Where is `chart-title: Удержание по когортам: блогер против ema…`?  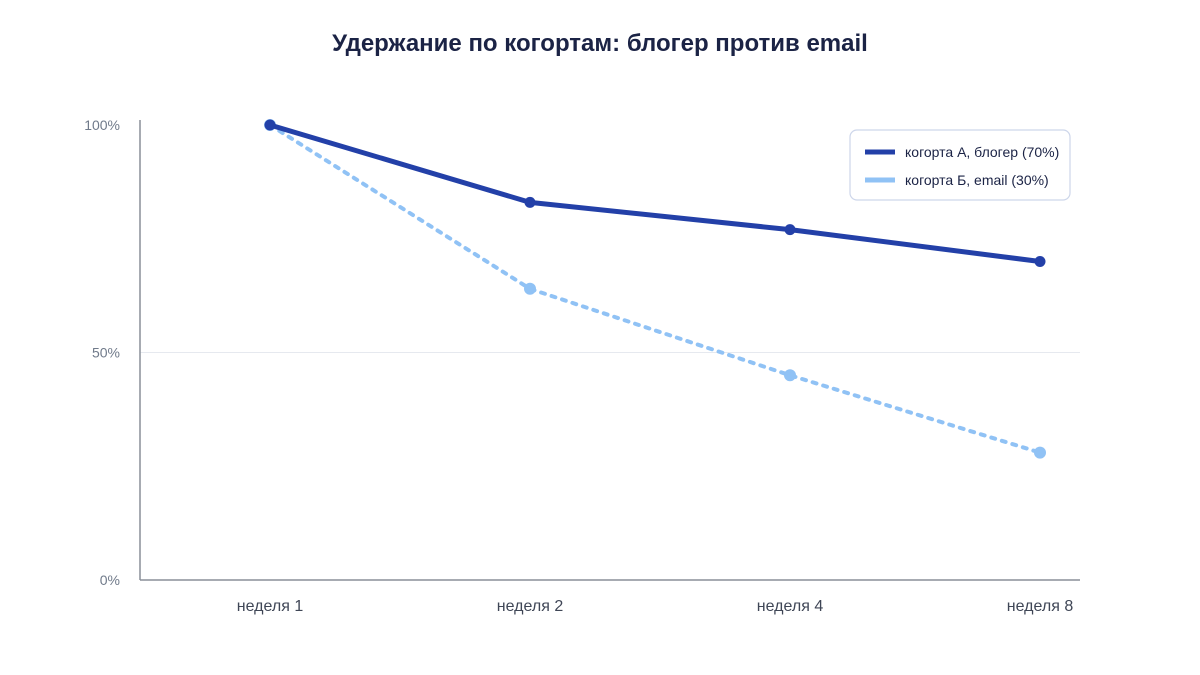 chart-title: Удержание по когортам: блогер против ema… is located at coordinates (600, 43).